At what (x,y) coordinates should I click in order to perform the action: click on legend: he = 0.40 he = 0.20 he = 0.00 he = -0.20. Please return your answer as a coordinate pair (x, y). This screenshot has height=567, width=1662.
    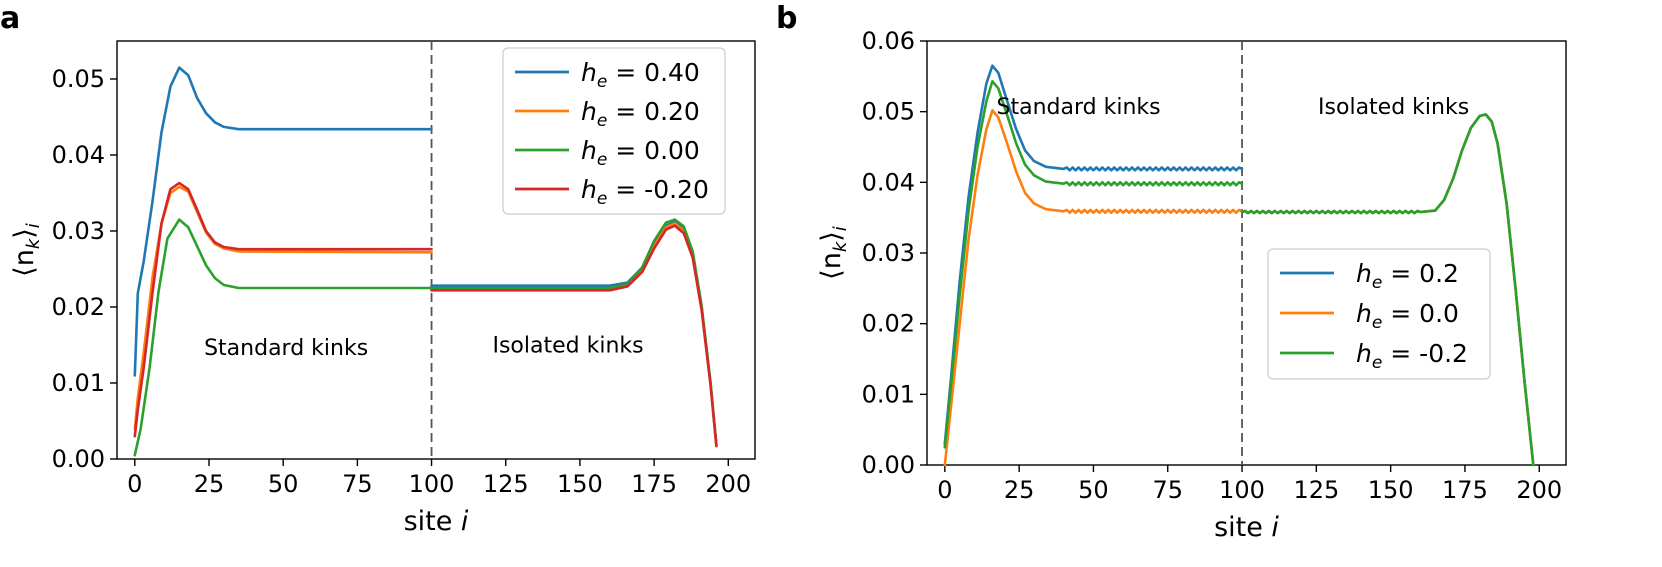
    Looking at the image, I should click on (614, 131).